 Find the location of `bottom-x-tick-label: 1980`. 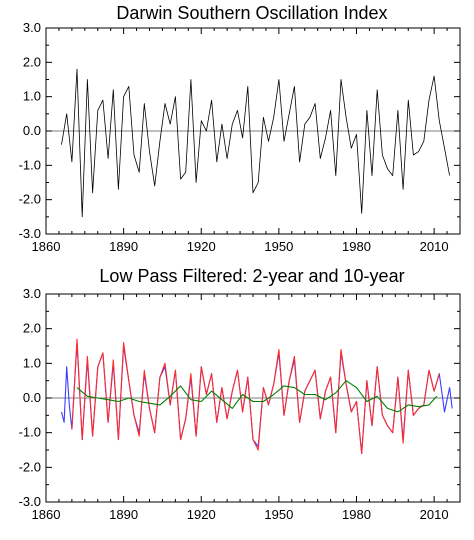

bottom-x-tick-label: 1980 is located at coordinates (356, 514).